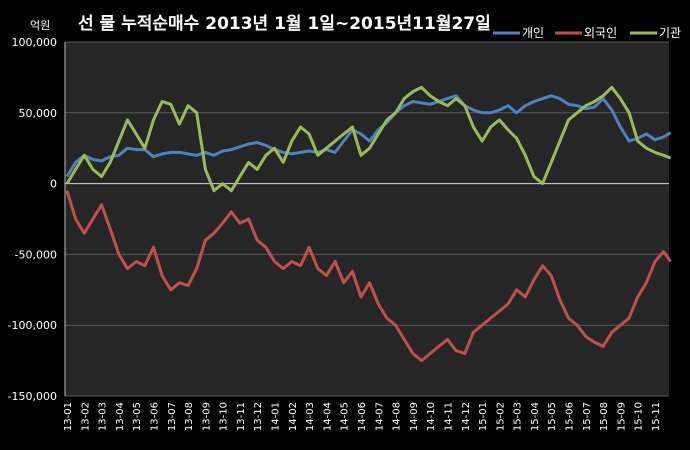  Describe the element at coordinates (535, 416) in the screenshot. I see `x-tick-label: 15-04` at that location.